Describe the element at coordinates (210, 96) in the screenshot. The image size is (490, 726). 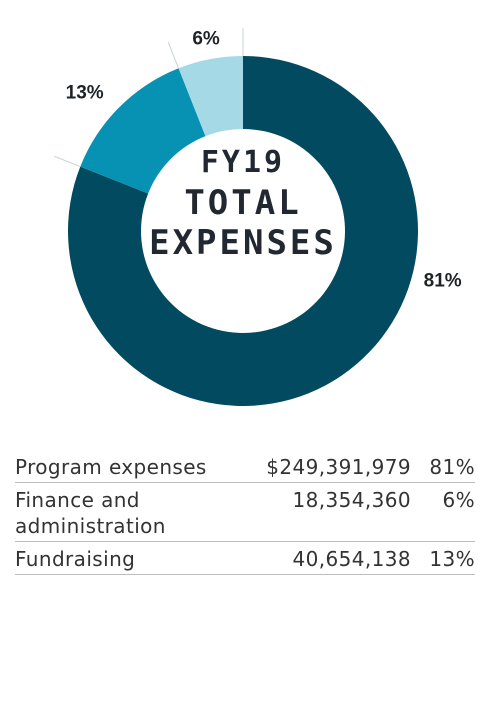
I see `slice-finance-and-administration` at that location.